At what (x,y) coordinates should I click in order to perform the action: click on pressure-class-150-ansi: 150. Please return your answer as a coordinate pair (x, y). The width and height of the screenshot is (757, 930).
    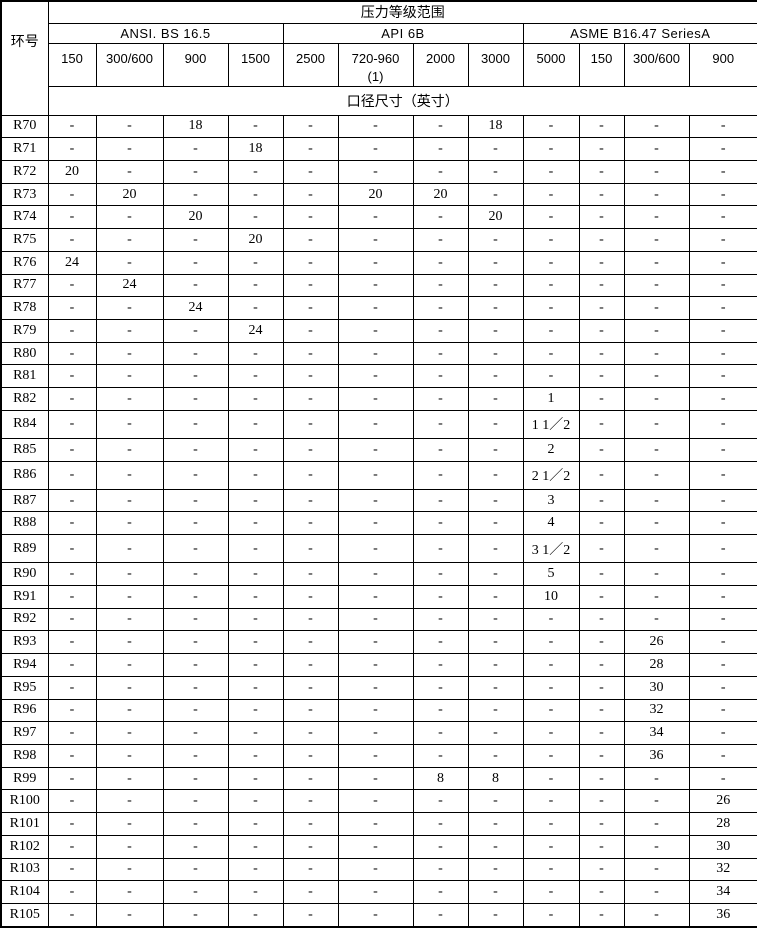
    Looking at the image, I should click on (72, 64).